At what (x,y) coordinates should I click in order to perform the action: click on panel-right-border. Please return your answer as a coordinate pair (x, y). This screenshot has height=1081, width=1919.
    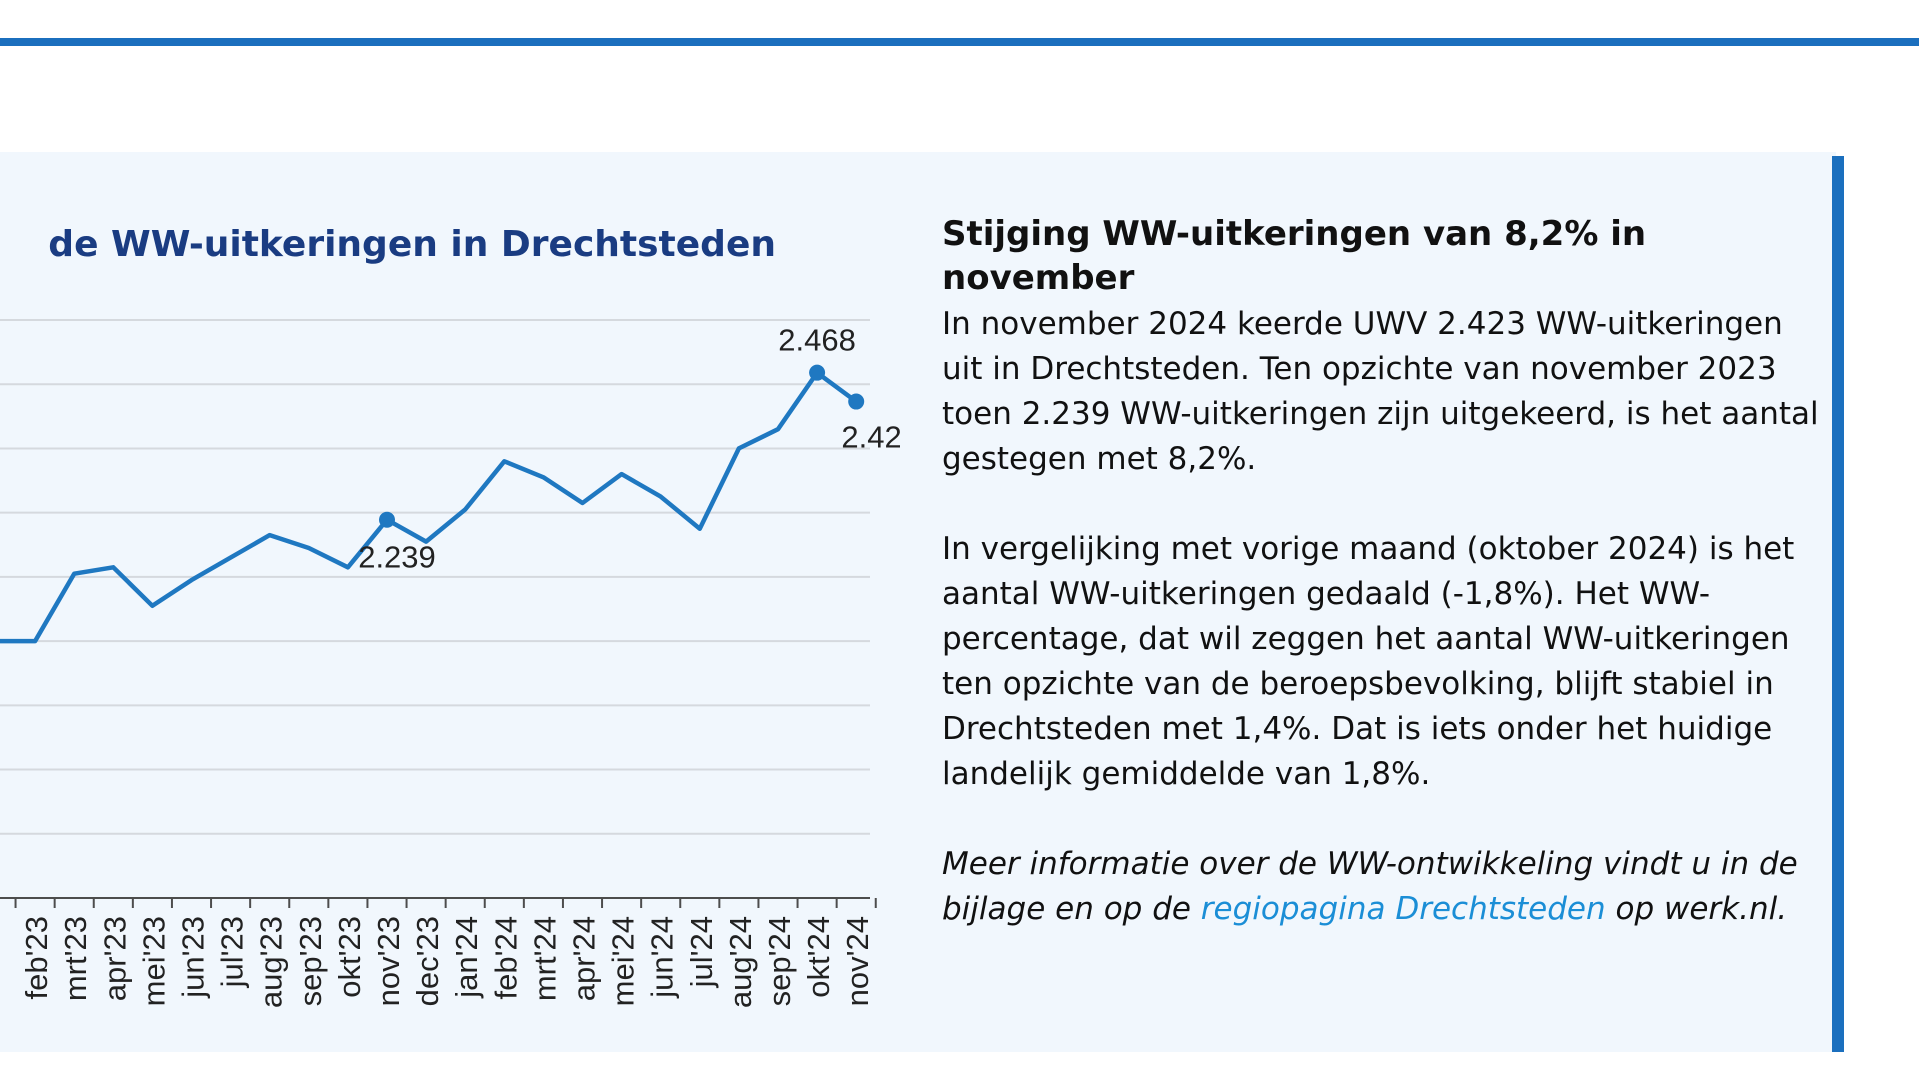
    Looking at the image, I should click on (1838, 604).